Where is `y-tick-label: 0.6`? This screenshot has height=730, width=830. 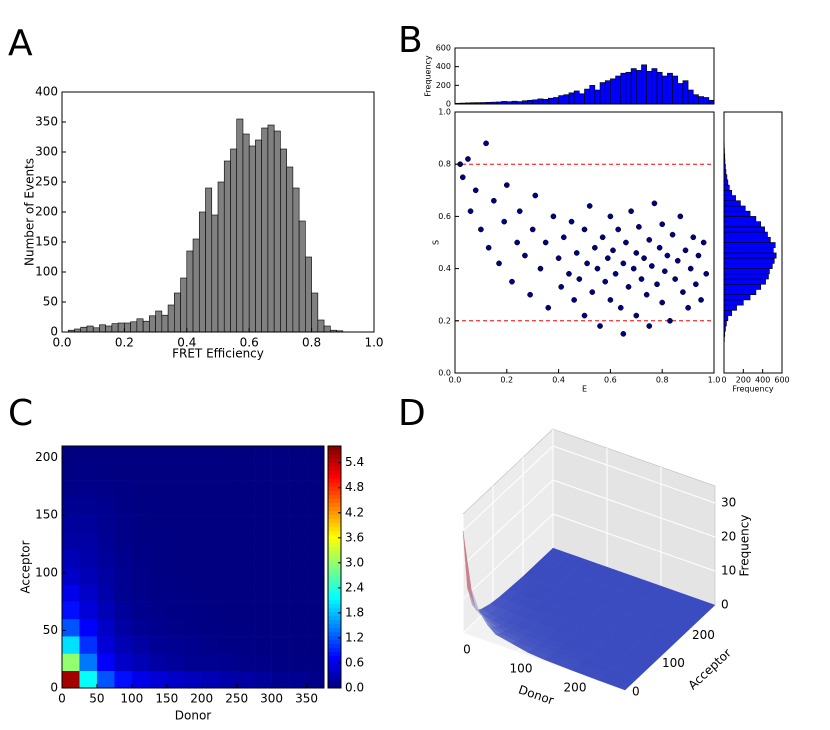 y-tick-label: 0.6 is located at coordinates (444, 216).